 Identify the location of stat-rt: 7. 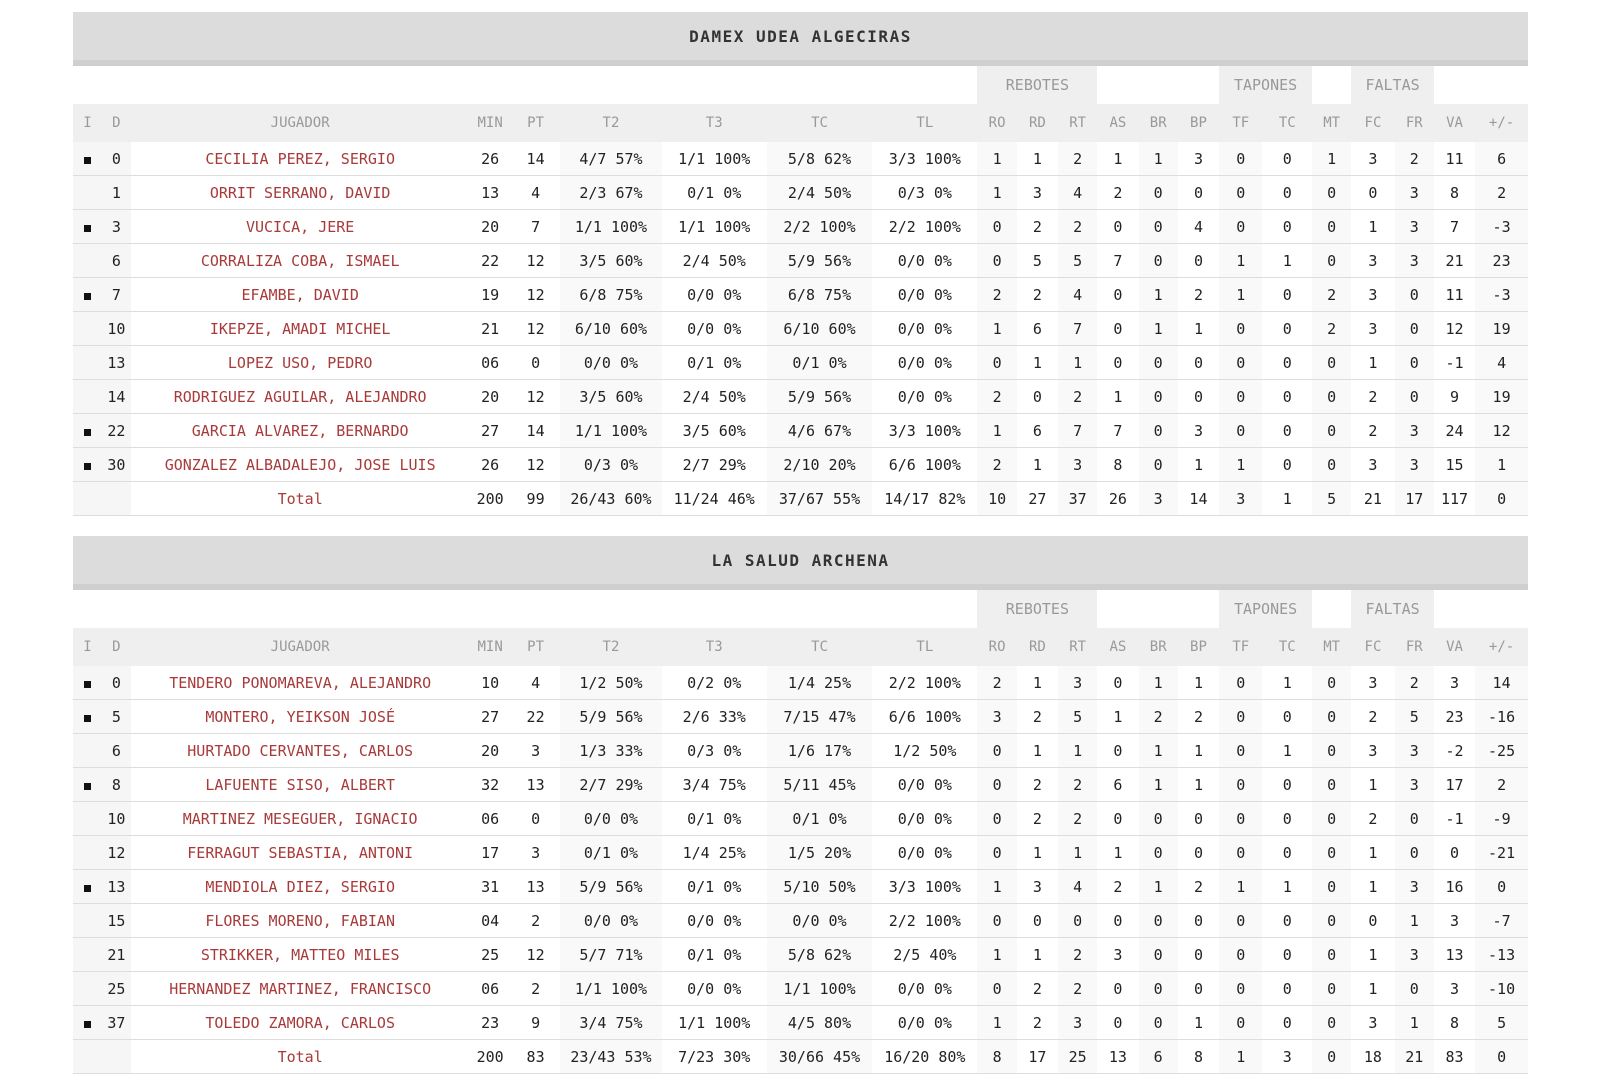
(1078, 430).